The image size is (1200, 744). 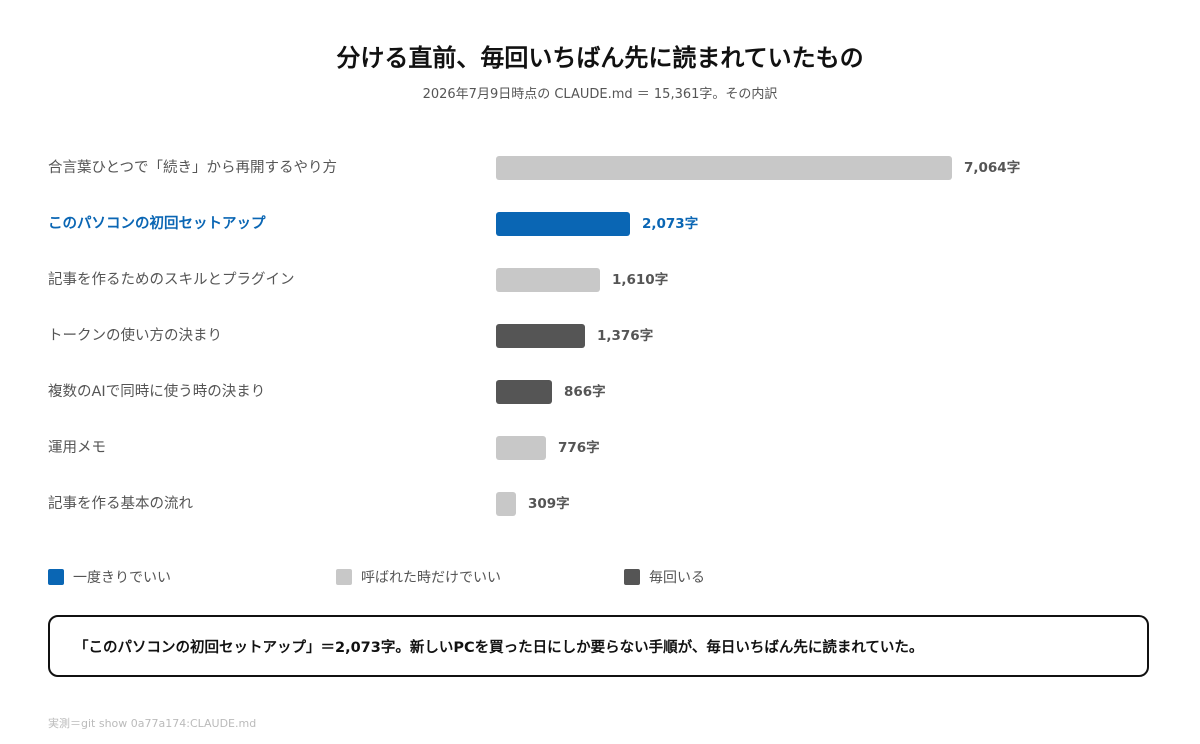 I want to click on category-label: 記事を作るためのスキルとプラグイン, so click(x=171, y=280).